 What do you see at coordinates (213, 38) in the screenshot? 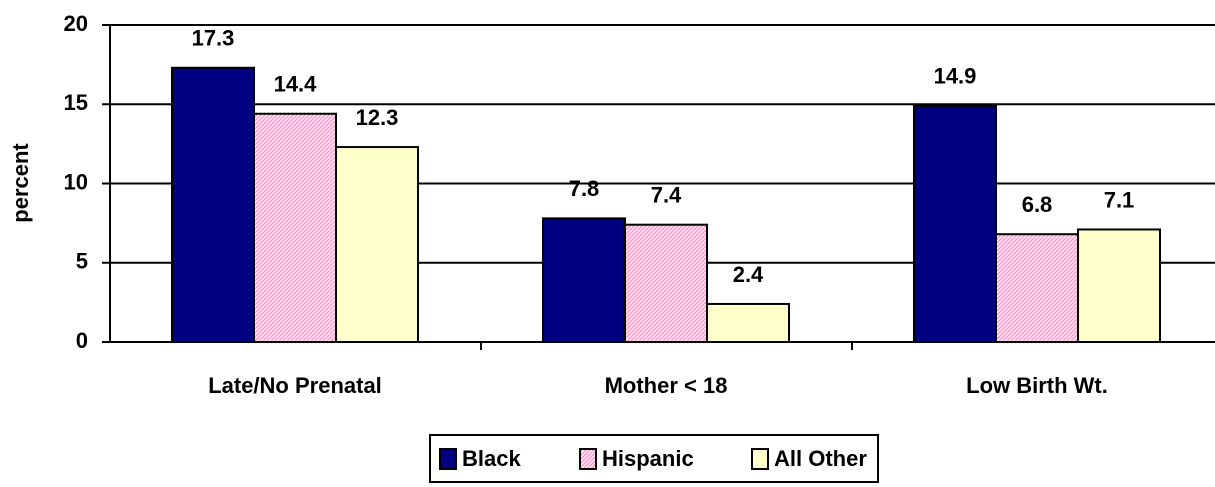
I see `value-label: 17.3` at bounding box center [213, 38].